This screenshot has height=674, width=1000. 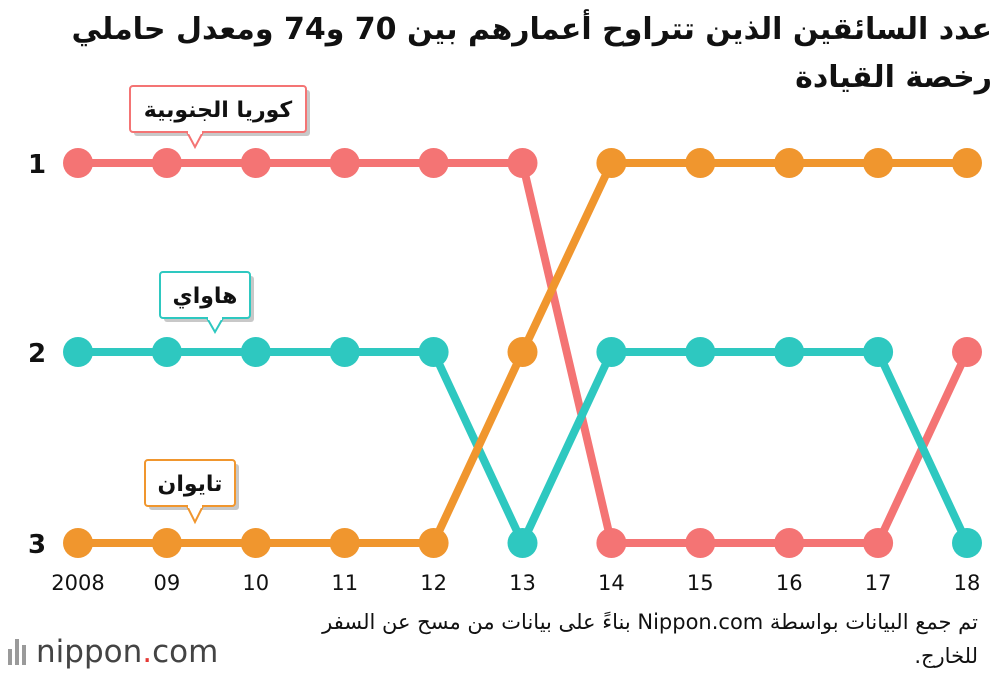 I want to click on x-axis-ticks: 2008 09 10 11 12 13 14 15 16 17 18, so click(x=515, y=583).